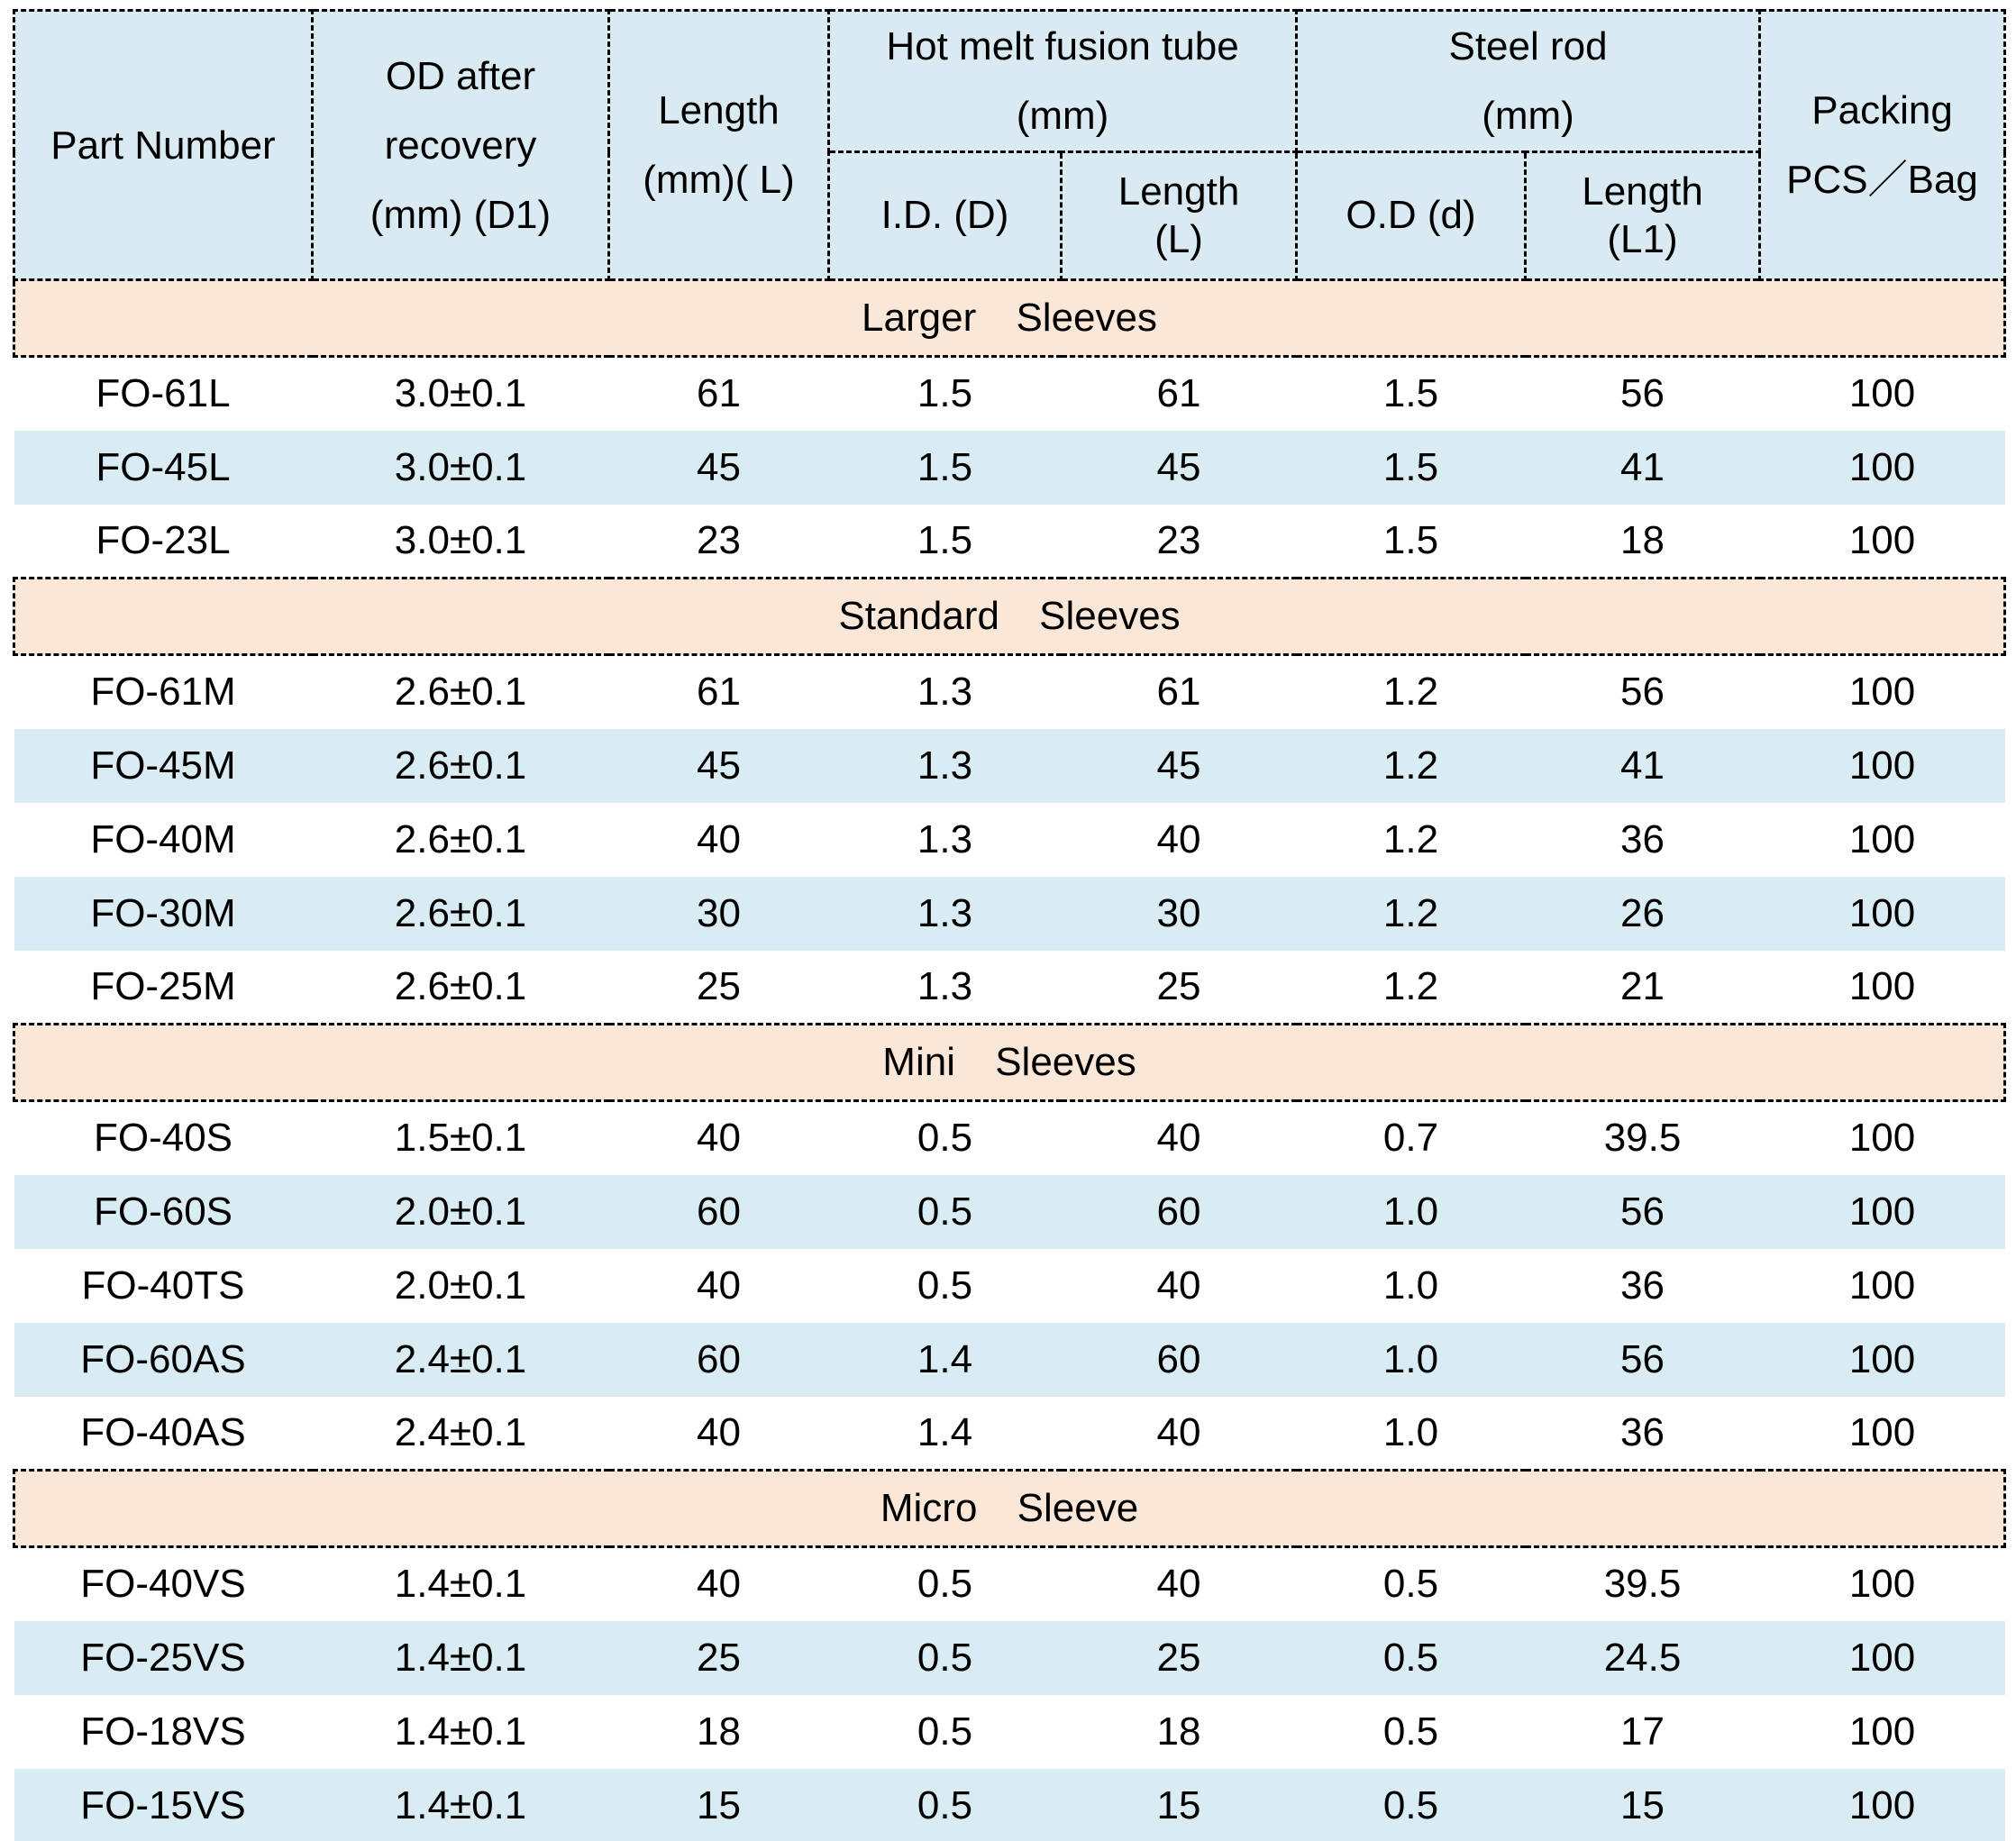 The width and height of the screenshot is (2016, 1841). I want to click on table-cell: FO-15VS, so click(163, 1804).